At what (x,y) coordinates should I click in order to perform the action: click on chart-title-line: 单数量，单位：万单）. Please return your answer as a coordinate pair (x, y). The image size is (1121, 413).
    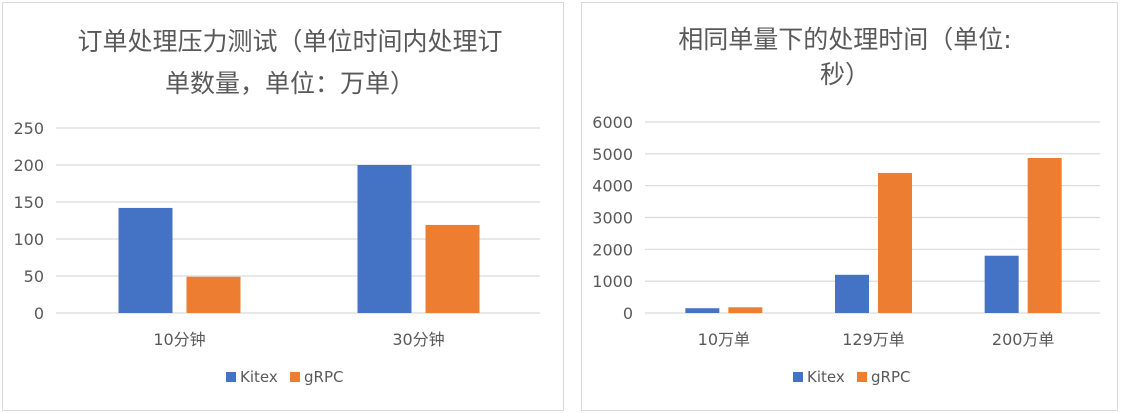
    Looking at the image, I should click on (290, 83).